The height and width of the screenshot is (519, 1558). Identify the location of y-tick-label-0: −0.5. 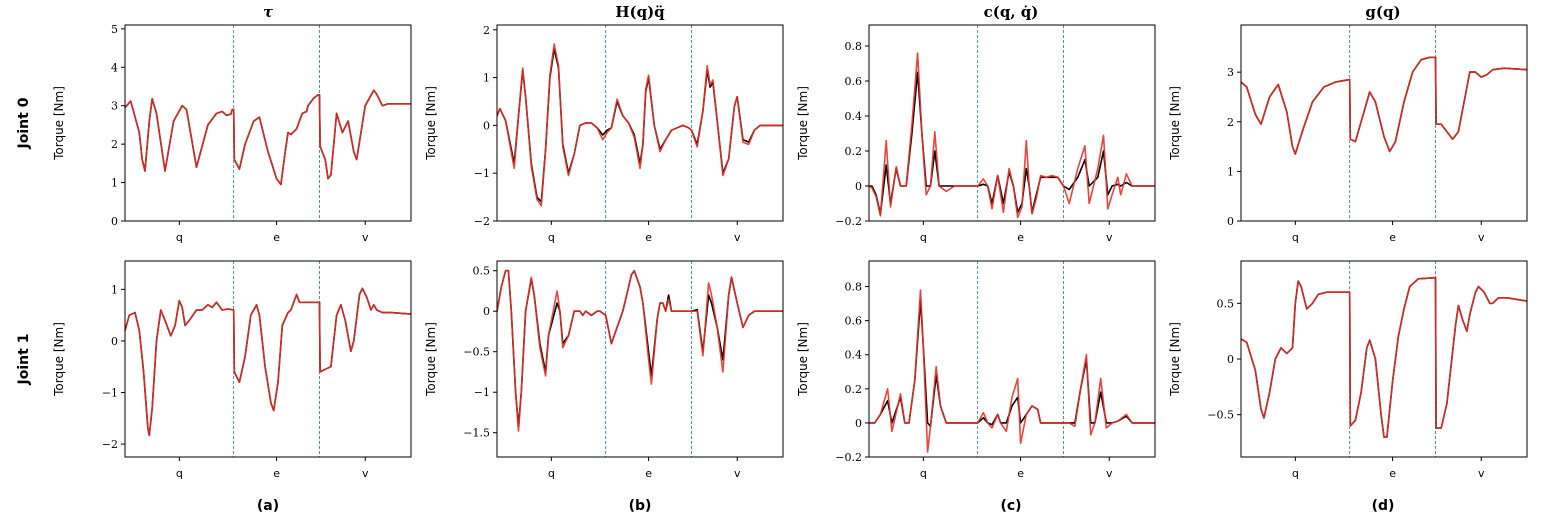
(1220, 415).